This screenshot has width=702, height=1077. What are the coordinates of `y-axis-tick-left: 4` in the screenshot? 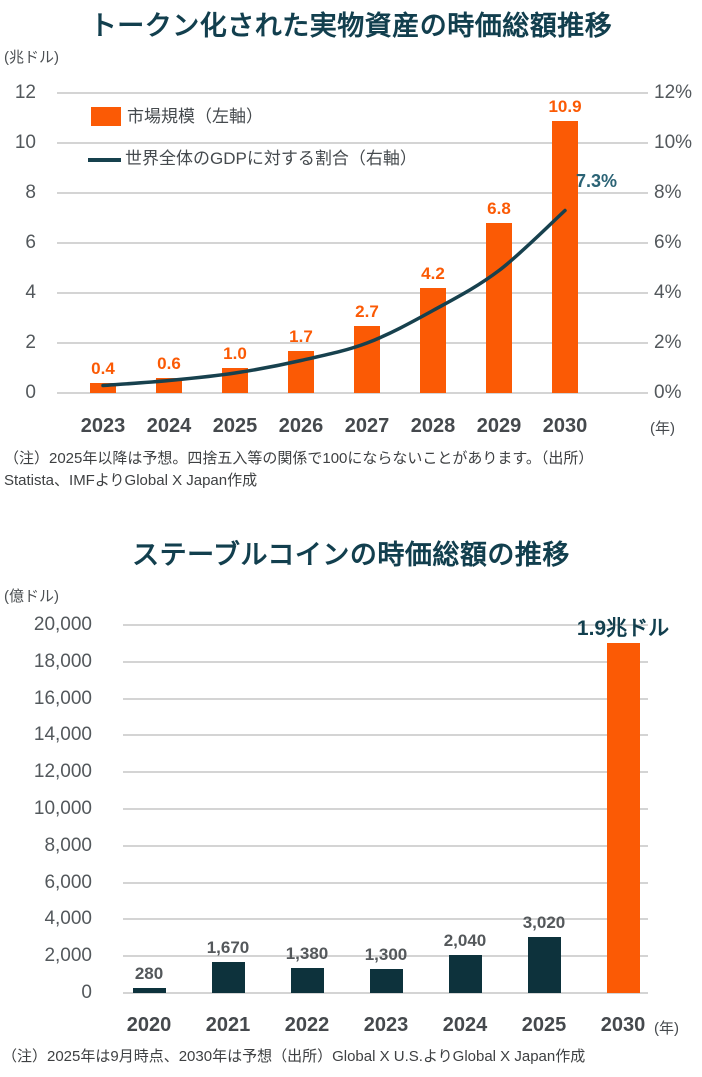 It's located at (30, 292).